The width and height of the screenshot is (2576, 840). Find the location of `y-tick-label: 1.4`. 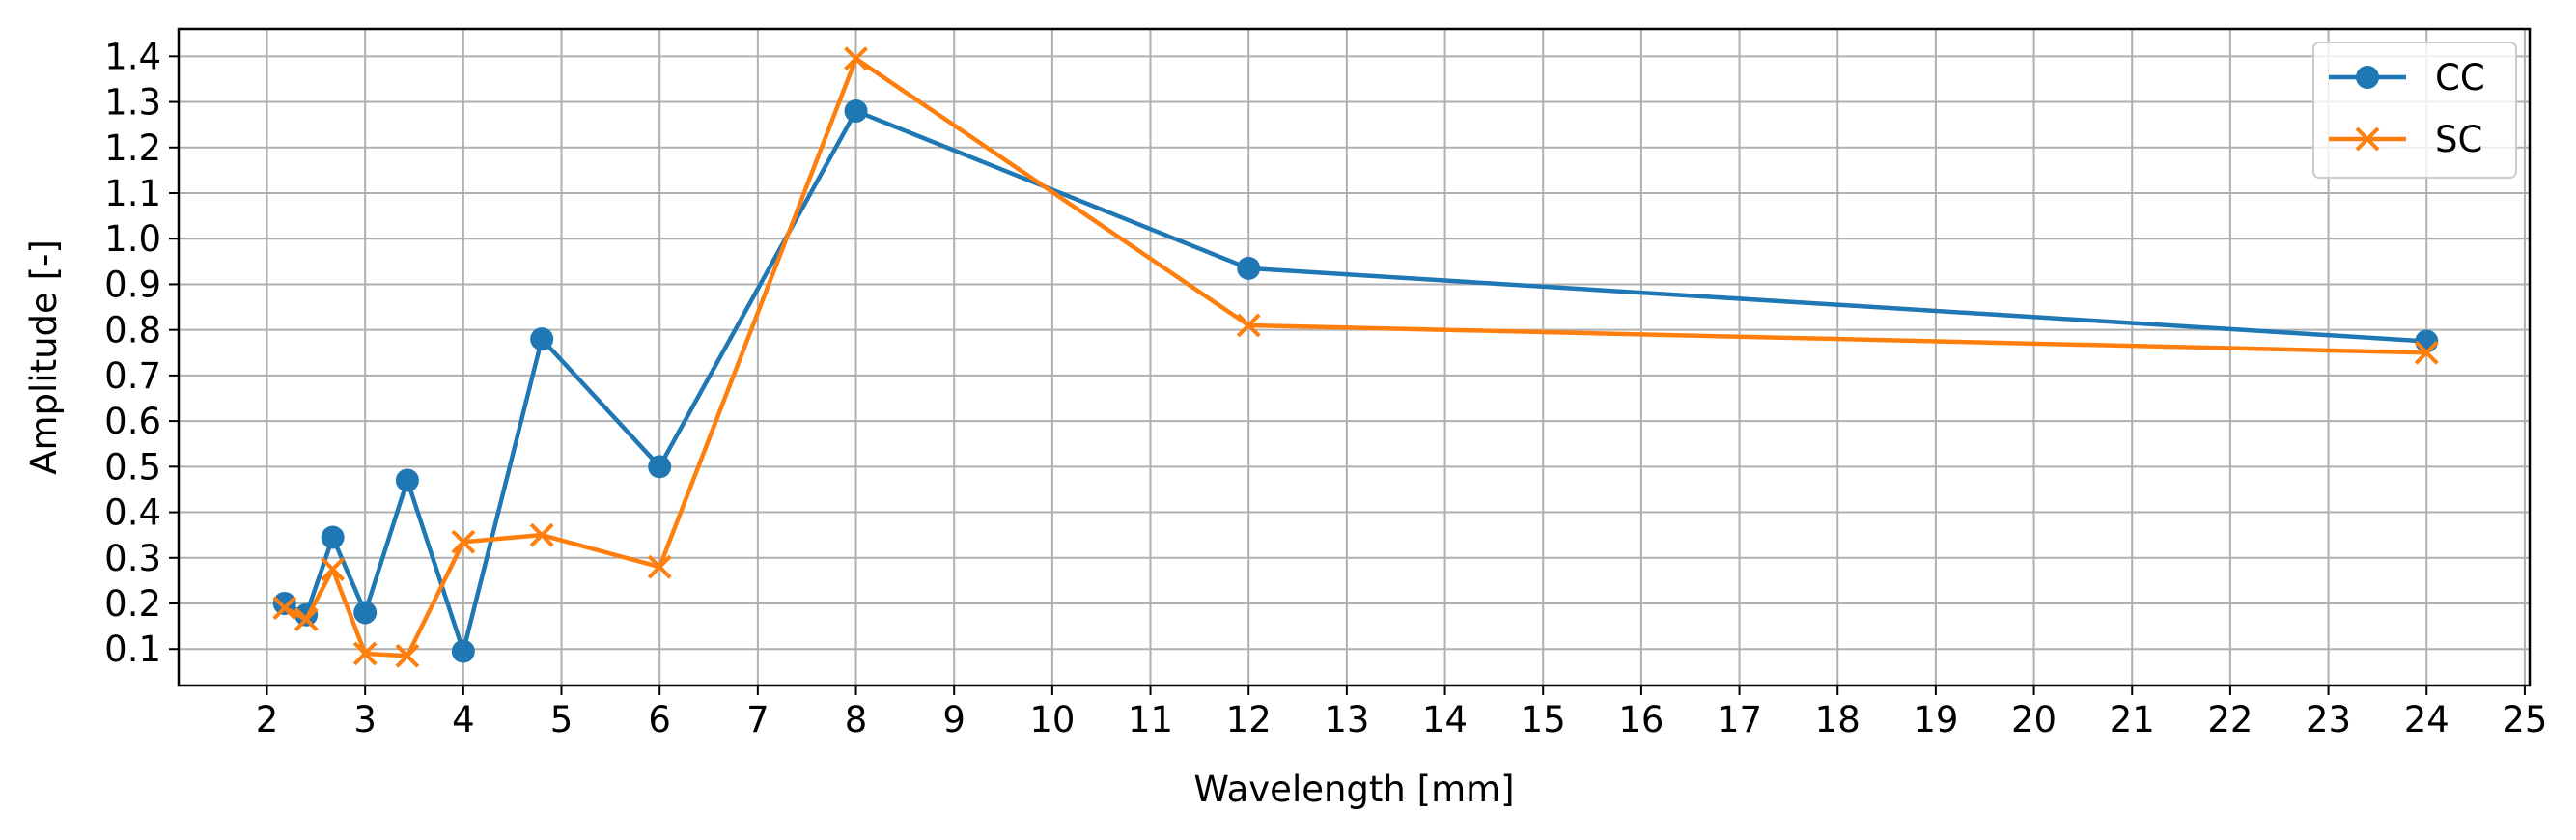

y-tick-label: 1.4 is located at coordinates (132, 57).